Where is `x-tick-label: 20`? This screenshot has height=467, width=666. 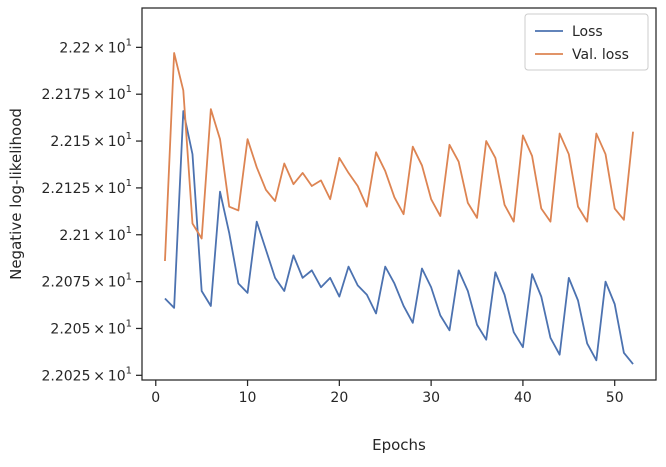 x-tick-label: 20 is located at coordinates (339, 398).